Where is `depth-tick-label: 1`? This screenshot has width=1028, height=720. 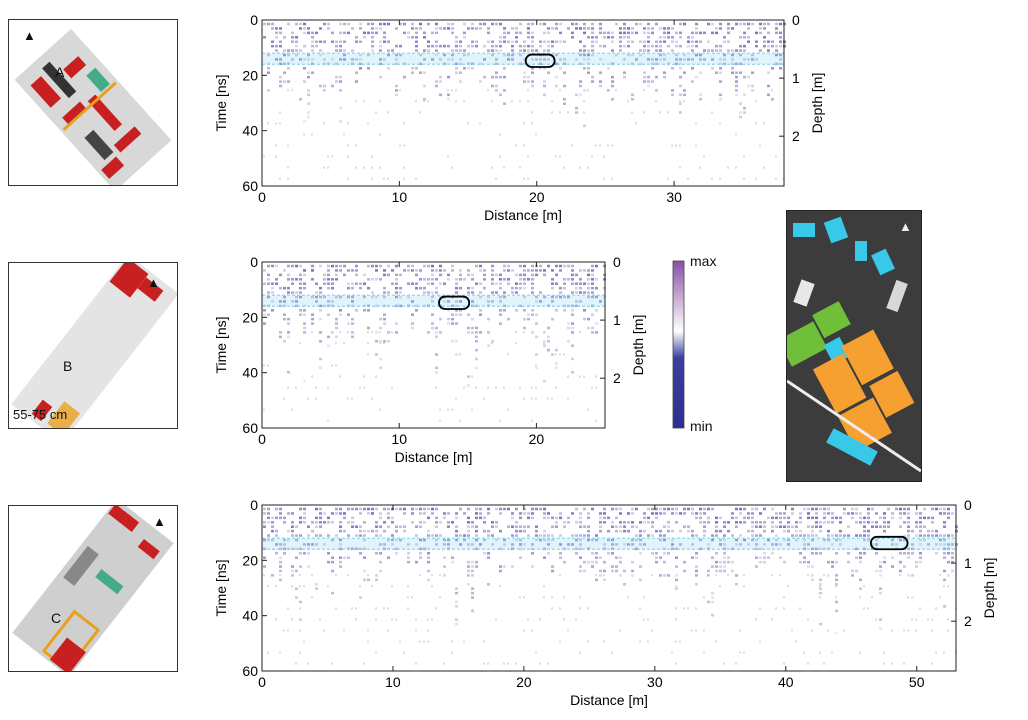 depth-tick-label: 1 is located at coordinates (617, 320).